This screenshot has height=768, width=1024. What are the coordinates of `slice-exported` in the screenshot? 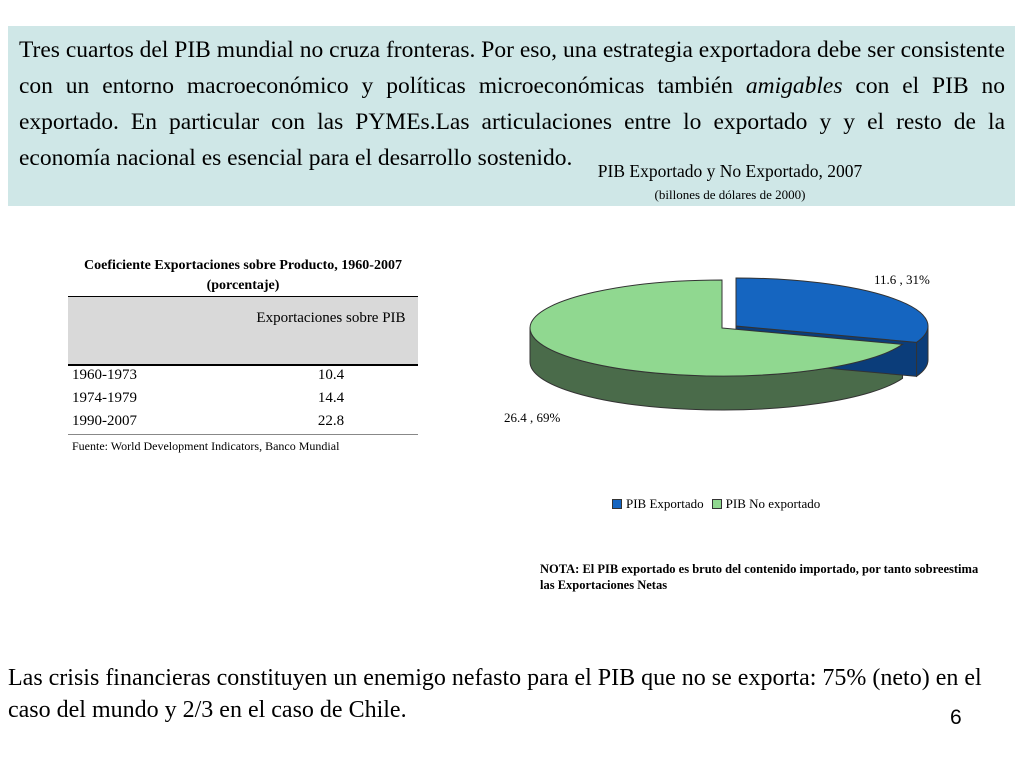 It's located at (832, 310).